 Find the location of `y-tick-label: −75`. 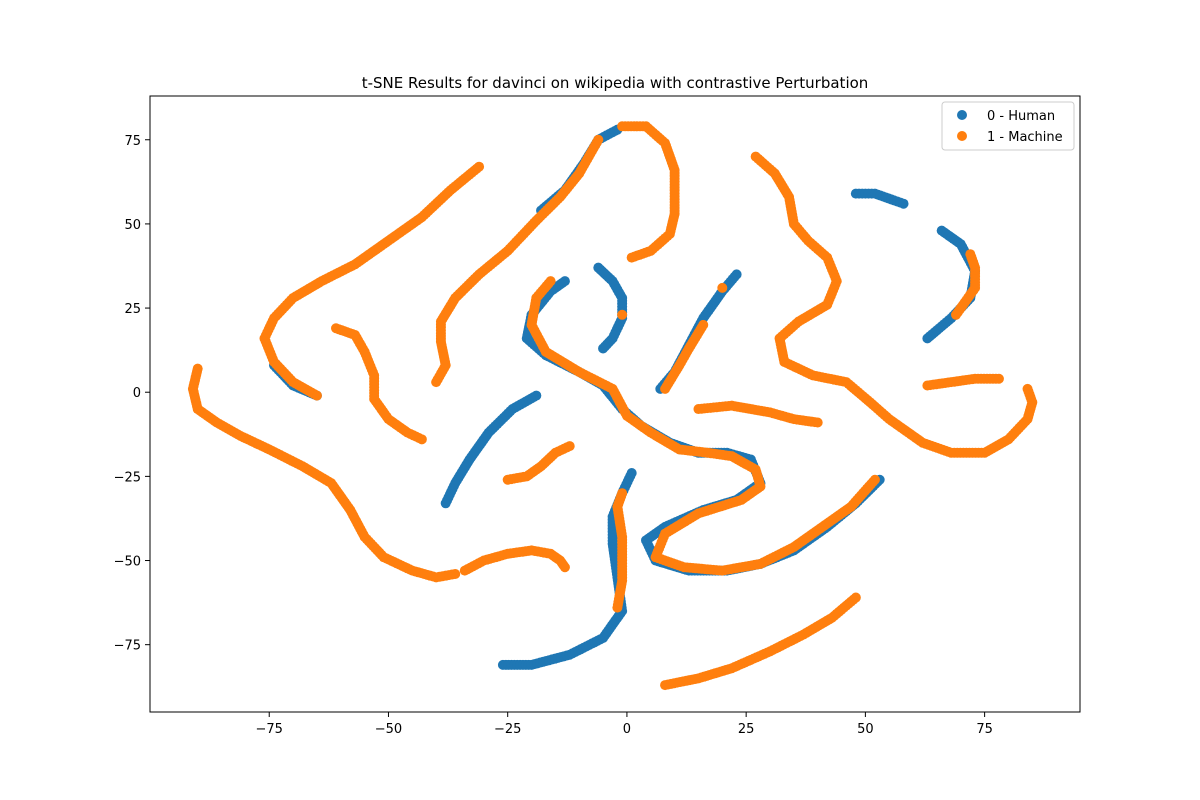

y-tick-label: −75 is located at coordinates (127, 646).